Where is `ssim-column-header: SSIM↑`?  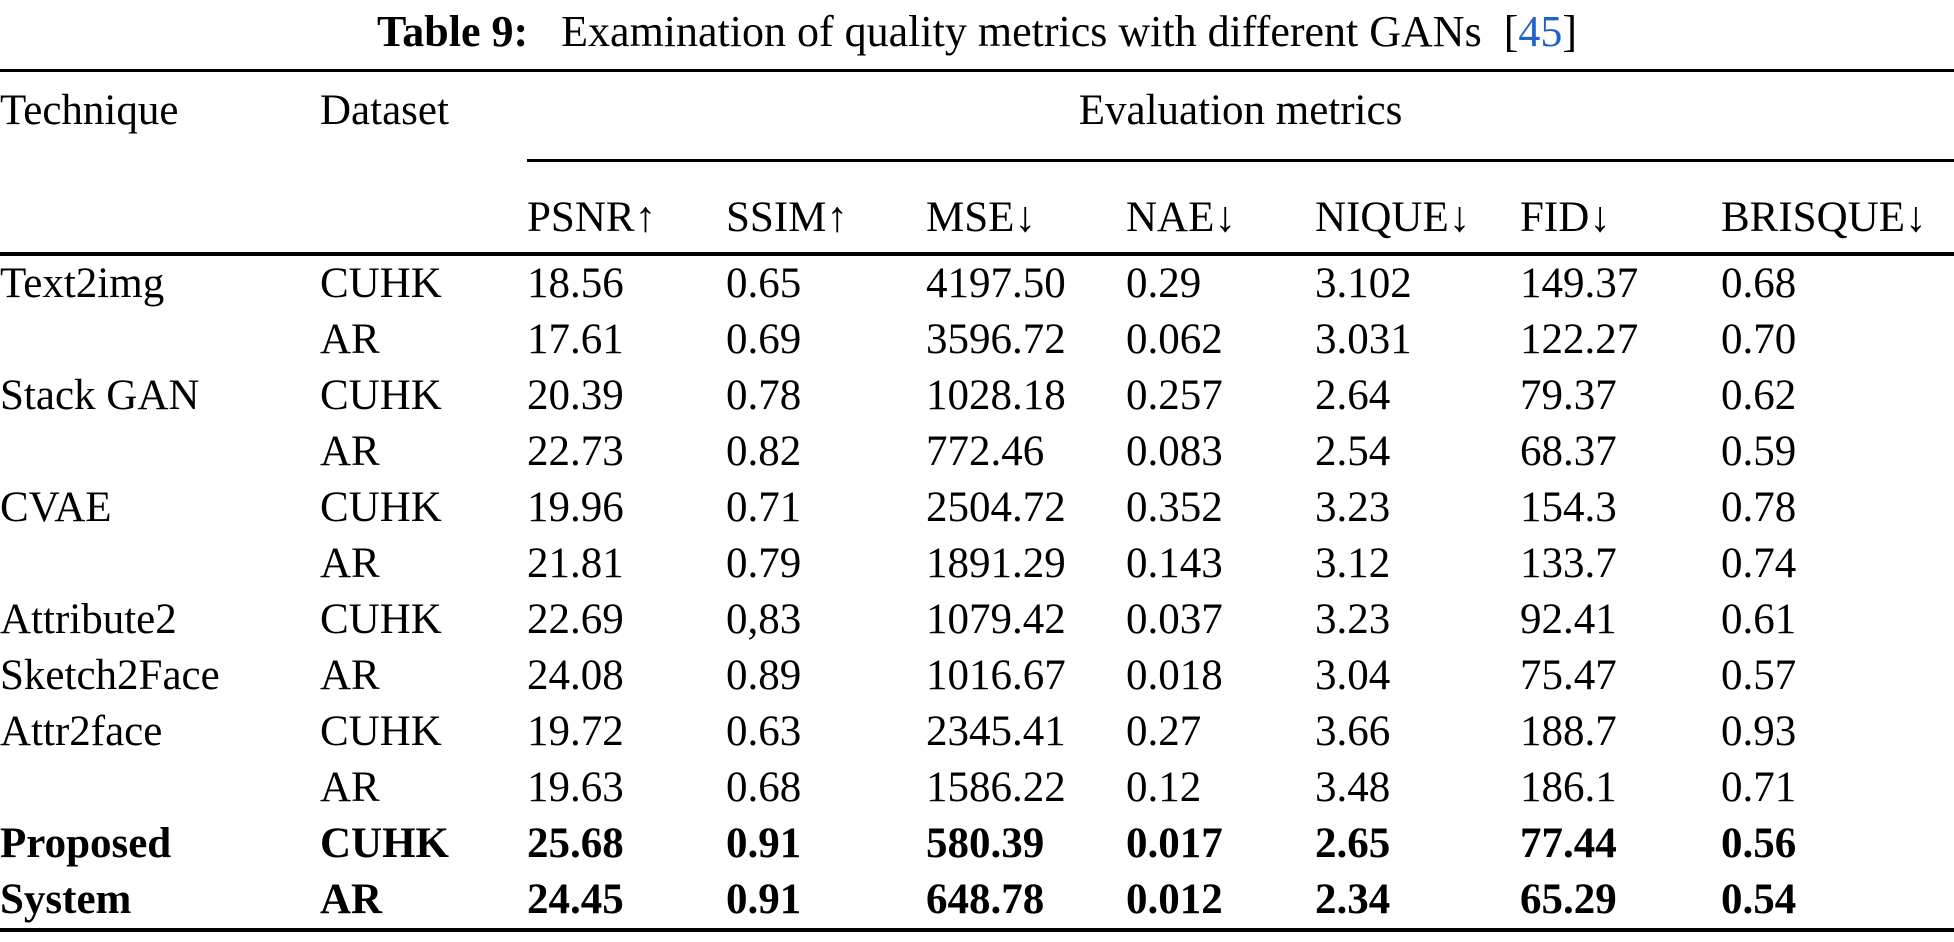
ssim-column-header: SSIM↑ is located at coordinates (826, 208).